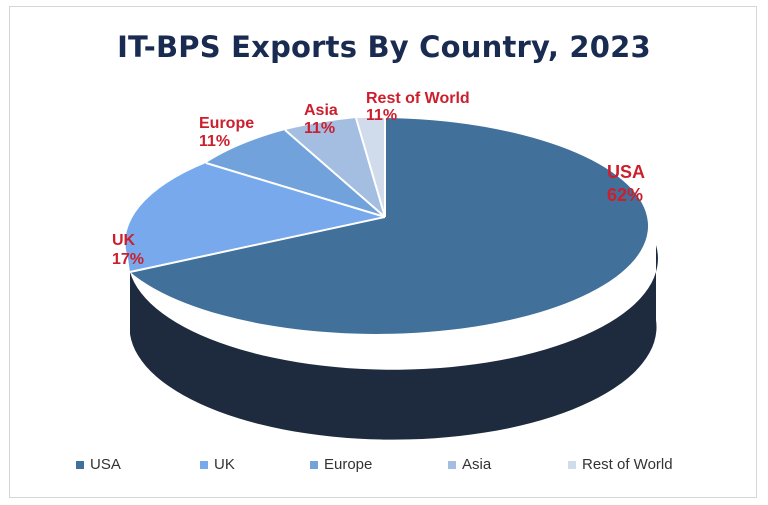 Image resolution: width=768 pixels, height=505 pixels. What do you see at coordinates (452, 464) in the screenshot?
I see `legend-swatch-asia` at bounding box center [452, 464].